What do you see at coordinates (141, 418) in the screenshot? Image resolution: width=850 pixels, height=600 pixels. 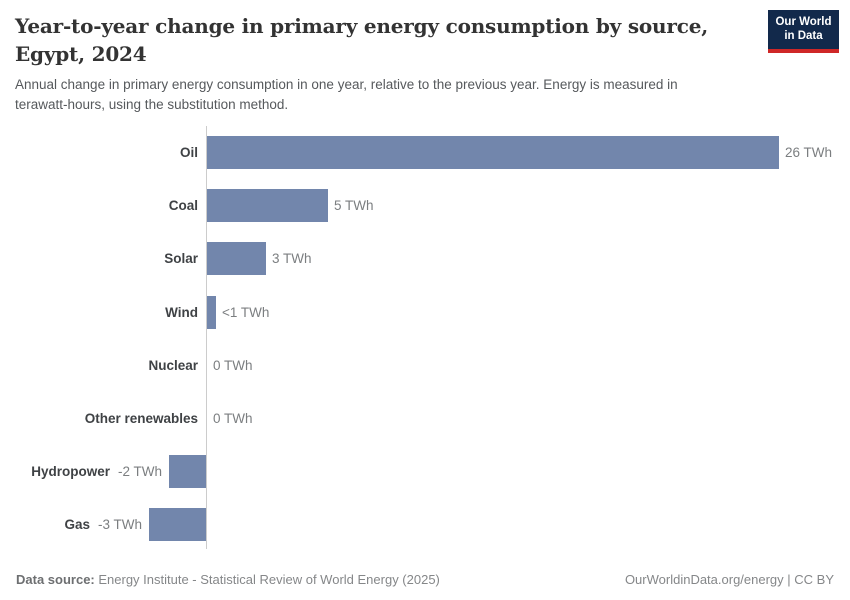 I see `category-label: Other renewables` at bounding box center [141, 418].